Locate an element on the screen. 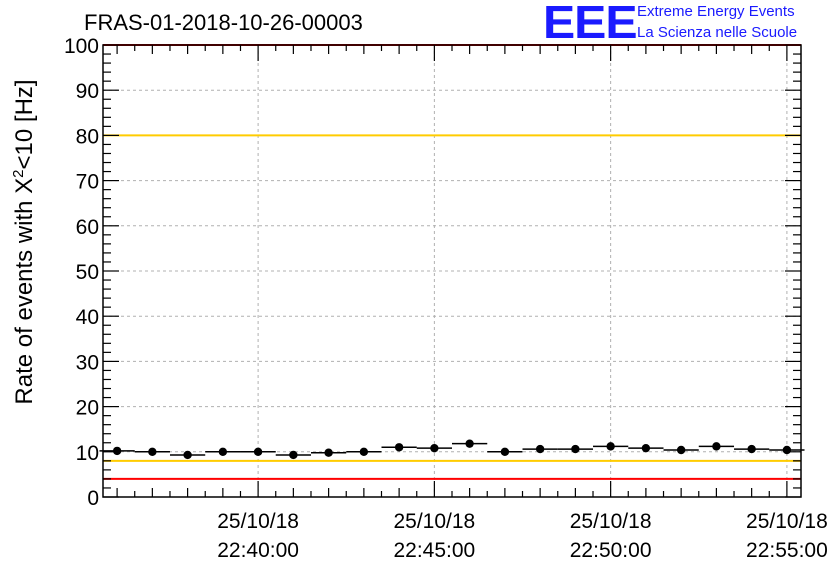  y-tick-label: 50 is located at coordinates (87, 272).